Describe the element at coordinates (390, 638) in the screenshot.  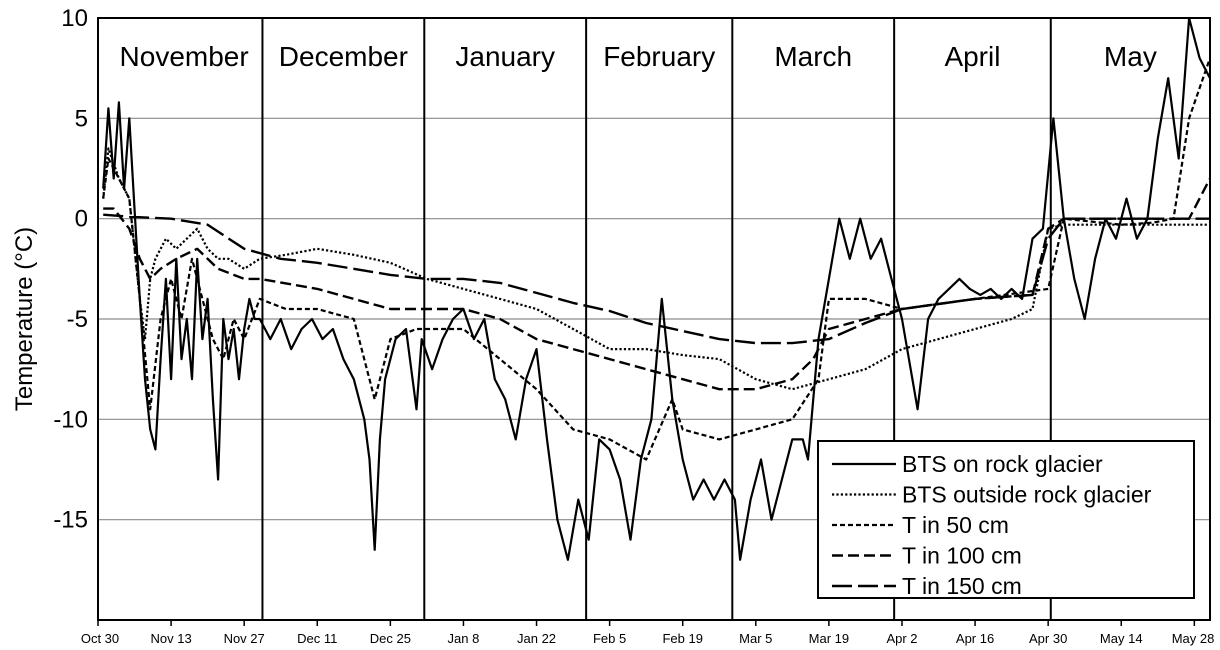
I see `x-tick-label: Dec 25` at that location.